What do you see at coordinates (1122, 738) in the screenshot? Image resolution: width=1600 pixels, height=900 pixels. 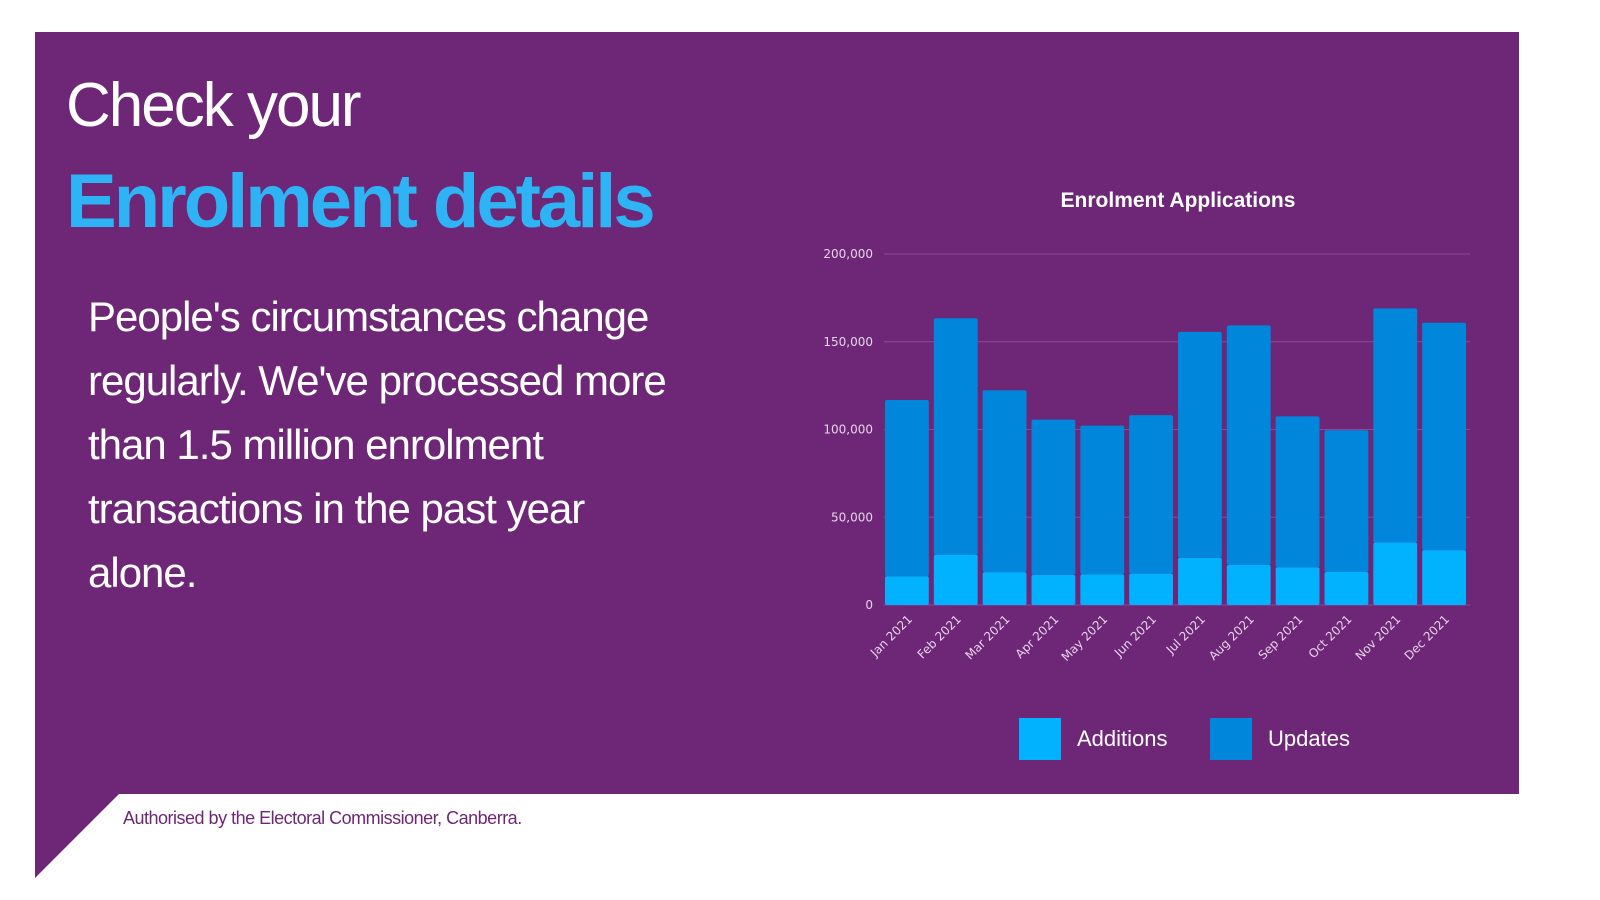 I see `legend-label-additions: Additions` at bounding box center [1122, 738].